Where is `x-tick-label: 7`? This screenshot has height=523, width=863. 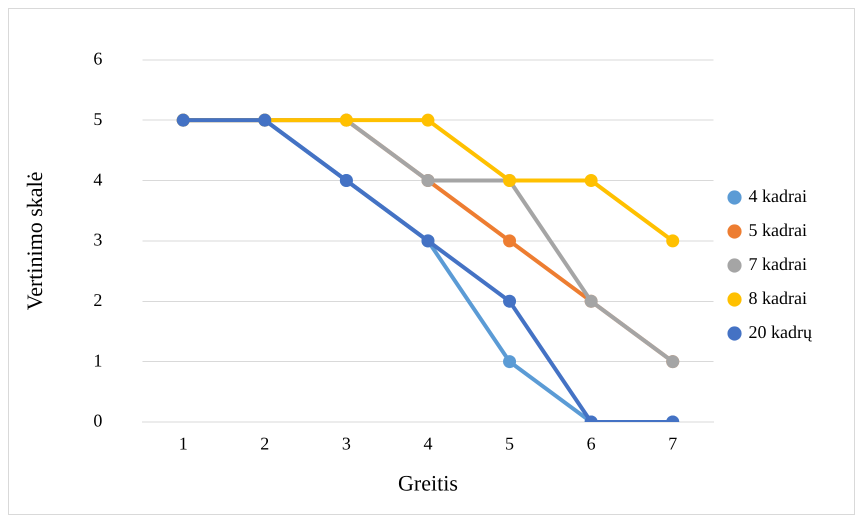
x-tick-label: 7 is located at coordinates (673, 444).